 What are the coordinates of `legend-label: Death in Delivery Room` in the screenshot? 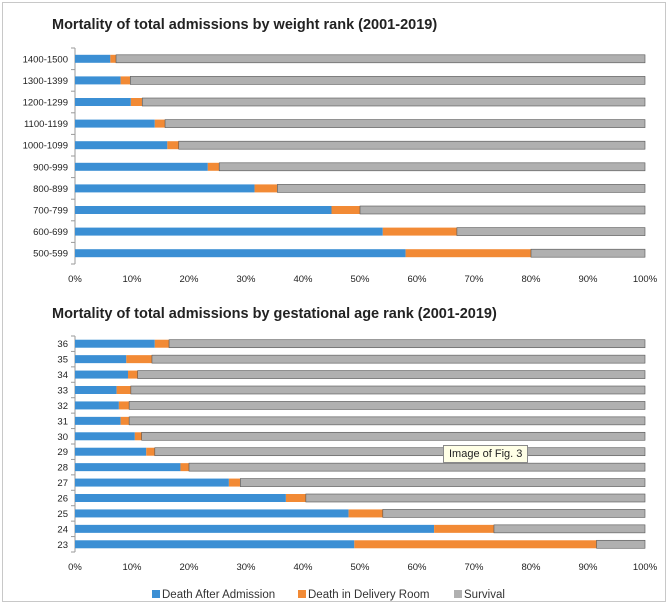 It's located at (368, 595).